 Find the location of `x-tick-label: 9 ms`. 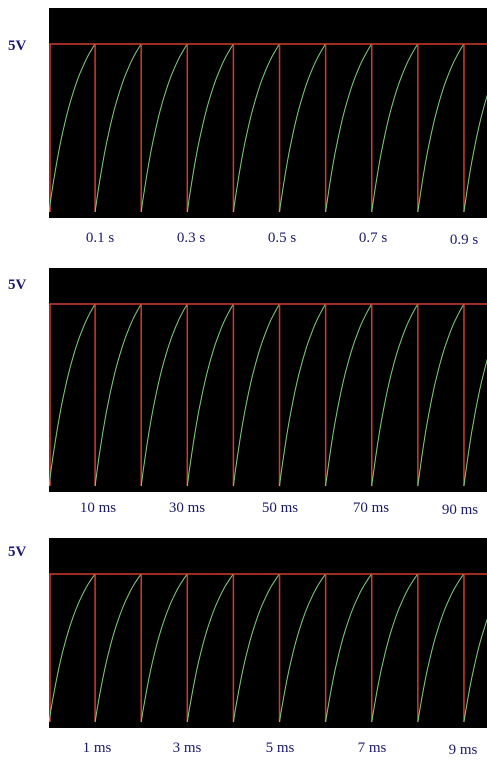

x-tick-label: 9 ms is located at coordinates (463, 750).